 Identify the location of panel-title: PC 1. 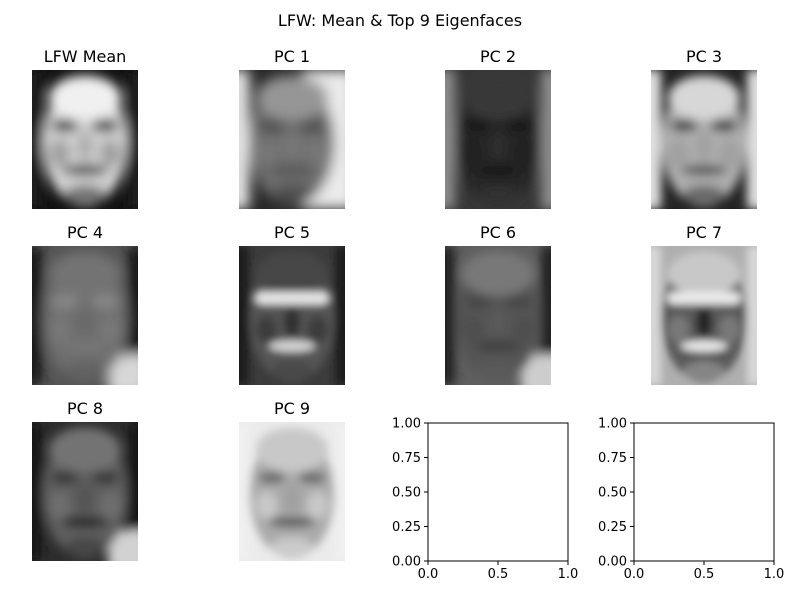
(292, 56).